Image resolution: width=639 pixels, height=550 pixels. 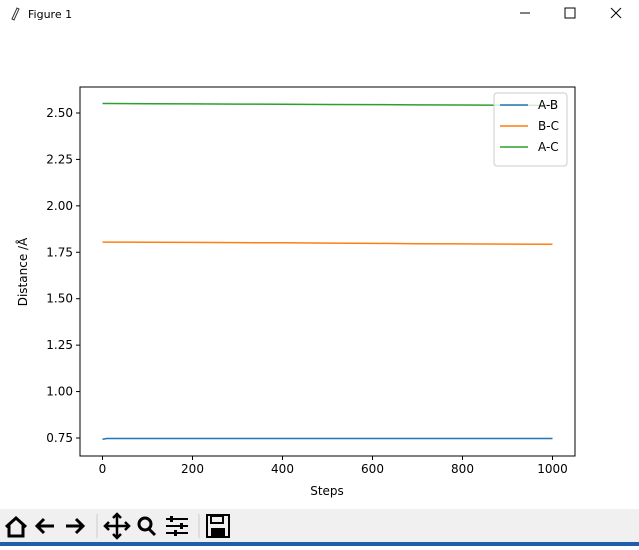 I want to click on y-axis-label: Distance /Å, so click(x=22, y=271).